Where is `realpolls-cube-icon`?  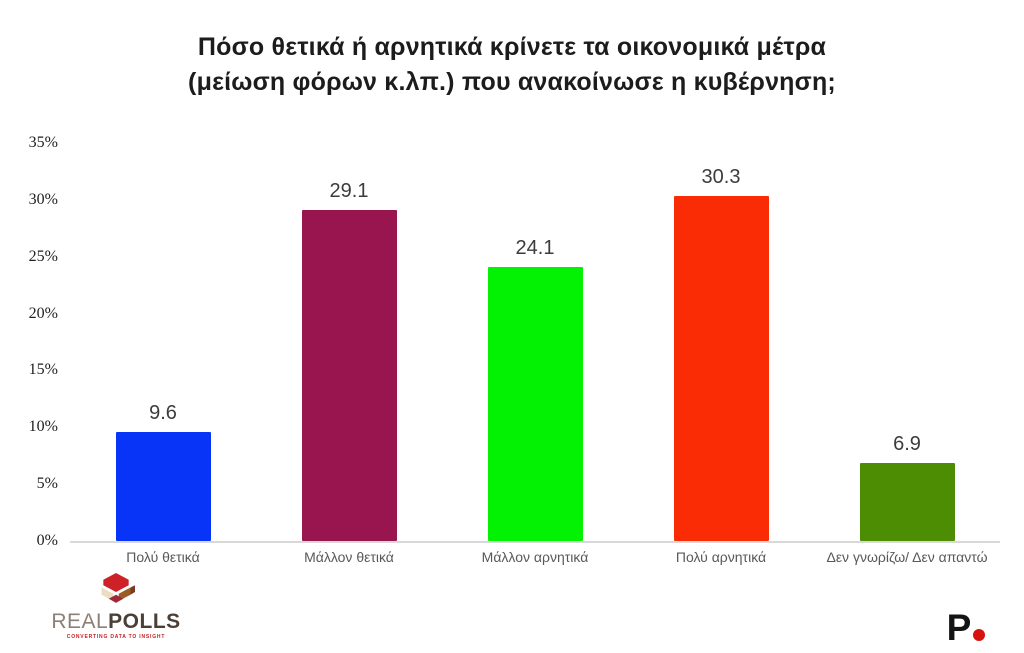
realpolls-cube-icon is located at coordinates (118, 588).